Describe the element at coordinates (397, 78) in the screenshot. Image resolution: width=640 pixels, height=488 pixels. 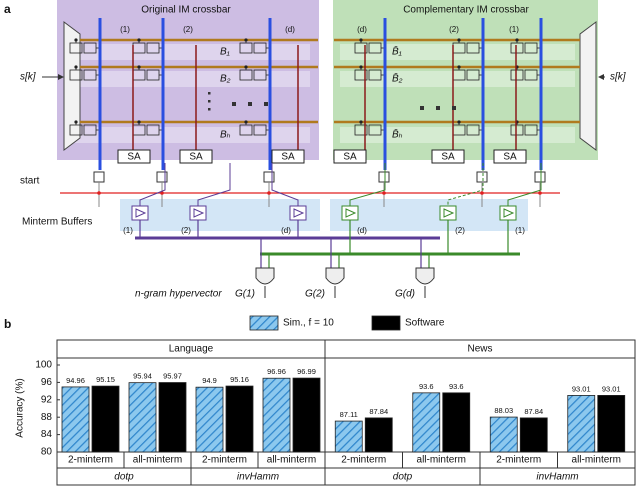
I see `row-label: B̄₂` at that location.